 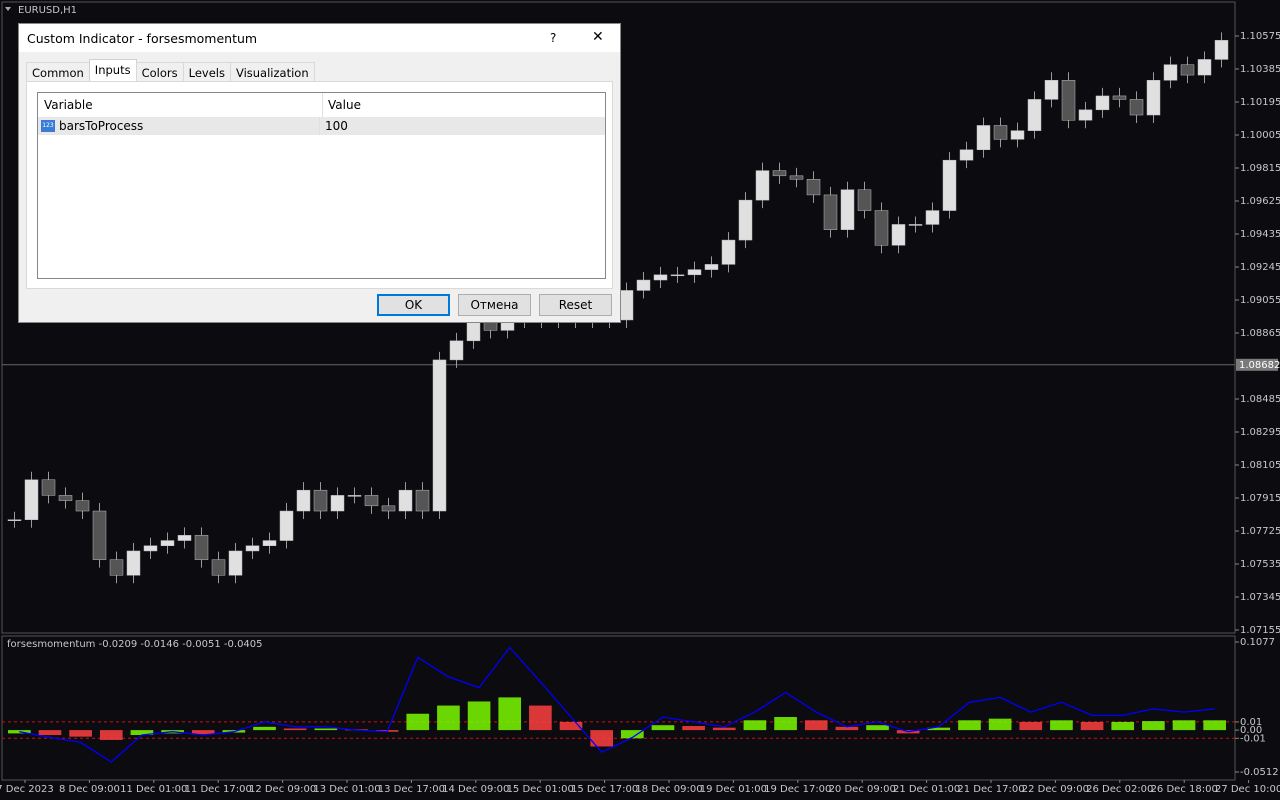 What do you see at coordinates (1251, 722) in the screenshot?
I see `indicator-tick-label: 0.01` at bounding box center [1251, 722].